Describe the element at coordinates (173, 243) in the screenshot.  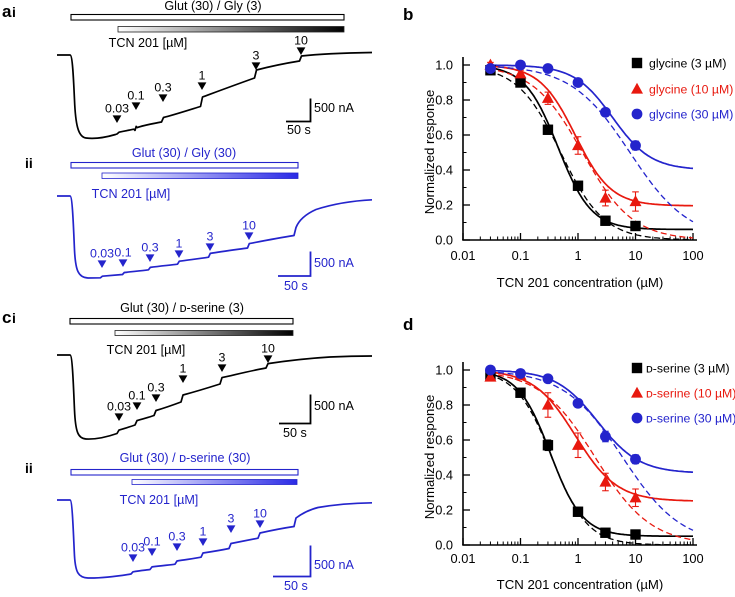
I see `dose-arrows-a-ii: 0.03 0.1 0.3 1 3 10` at that location.